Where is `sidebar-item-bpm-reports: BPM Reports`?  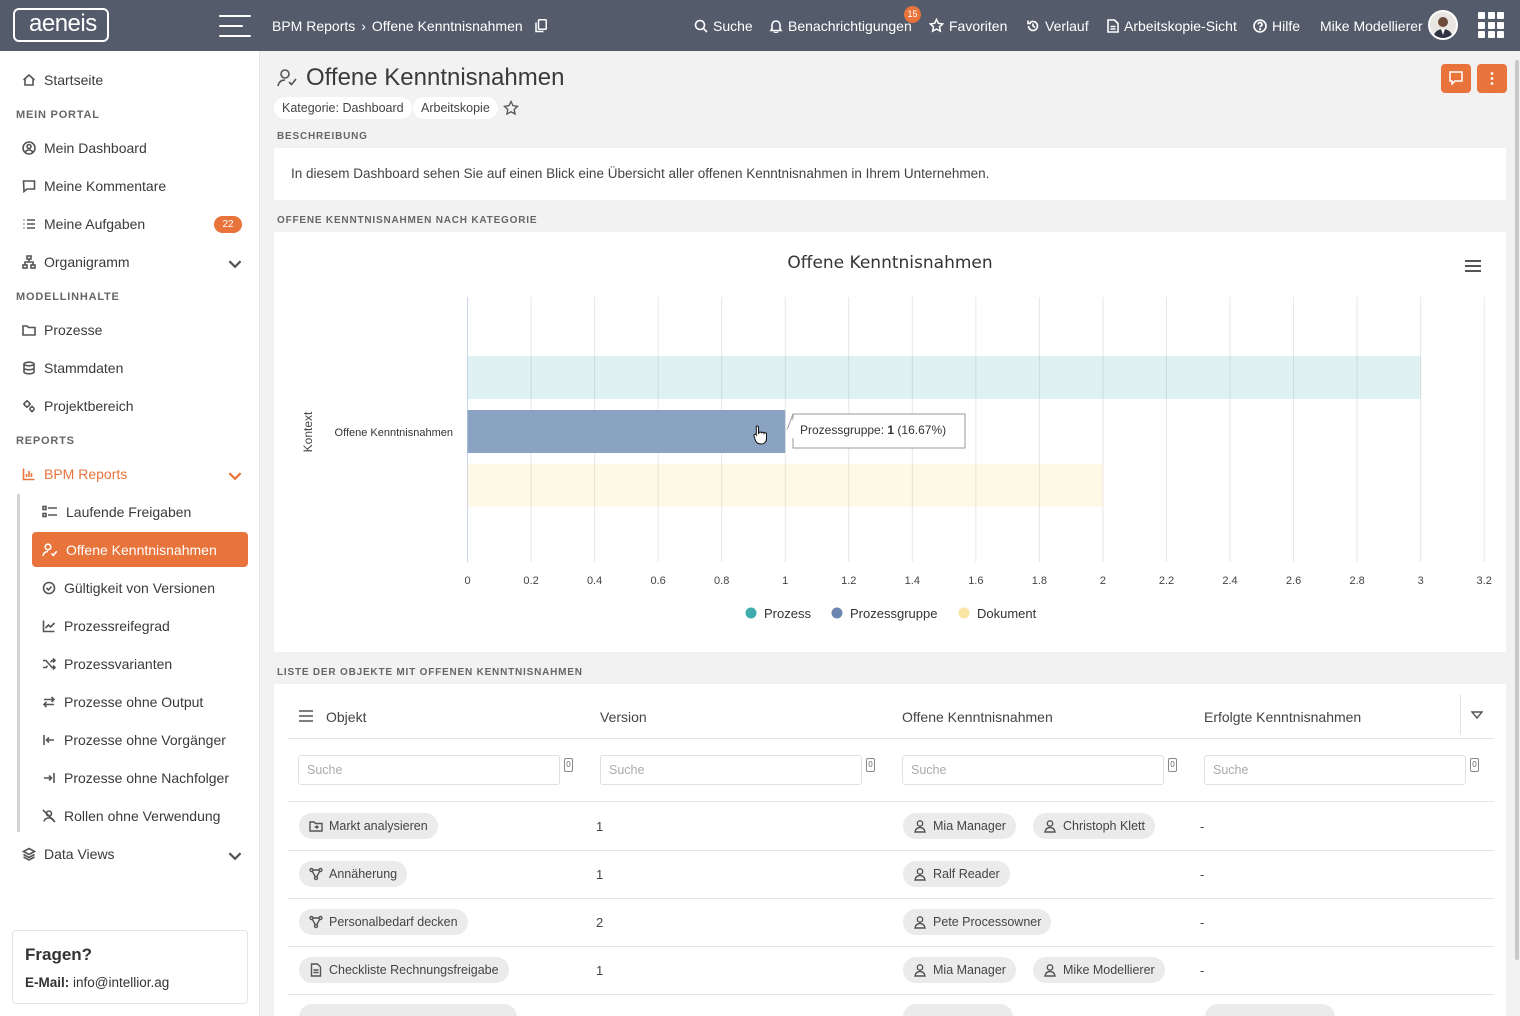 sidebar-item-bpm-reports: BPM Reports is located at coordinates (132, 474).